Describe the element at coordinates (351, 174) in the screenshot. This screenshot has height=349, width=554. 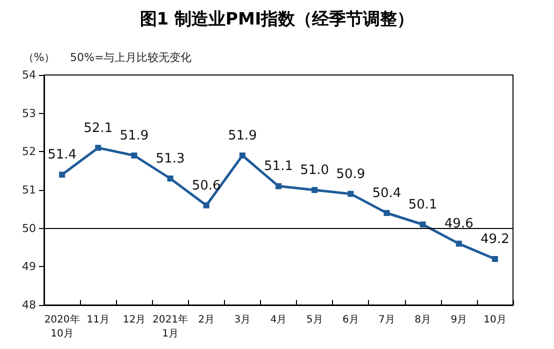
I see `data-label: 50.9` at that location.